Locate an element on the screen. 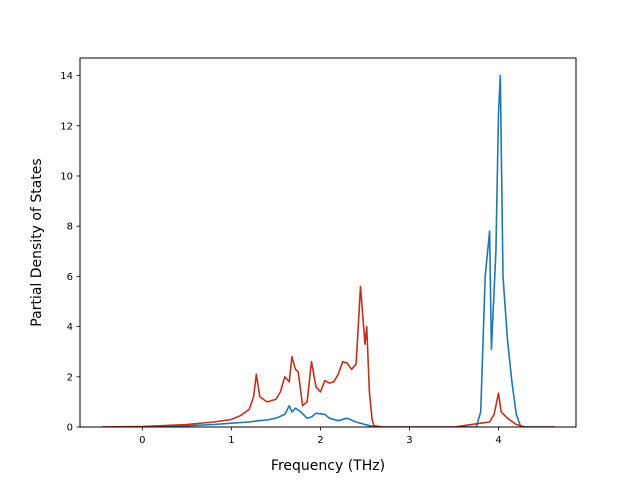 This screenshot has height=480, width=640. y-tick-label: 12 is located at coordinates (66, 126).